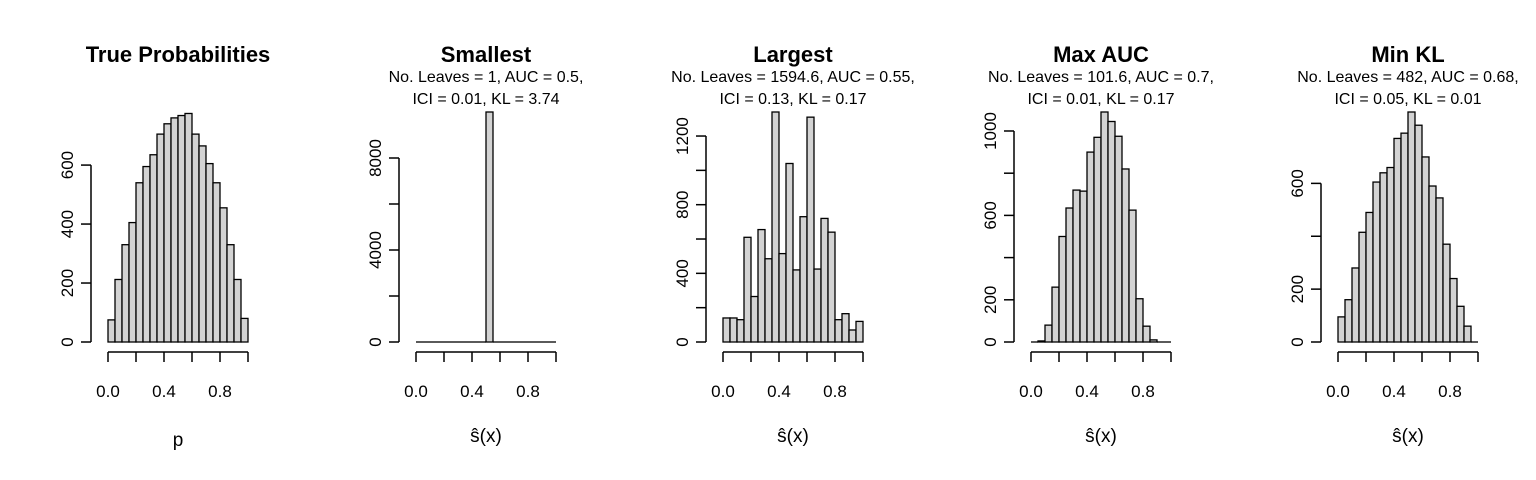 The height and width of the screenshot is (480, 1536). Describe the element at coordinates (375, 158) in the screenshot. I see `y-tick-label: 8000` at that location.